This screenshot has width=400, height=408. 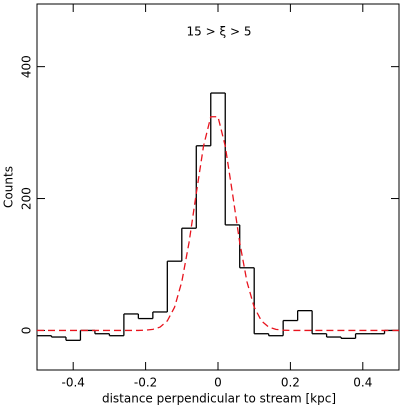 I want to click on x-tick-label: -0.2, so click(x=145, y=383).